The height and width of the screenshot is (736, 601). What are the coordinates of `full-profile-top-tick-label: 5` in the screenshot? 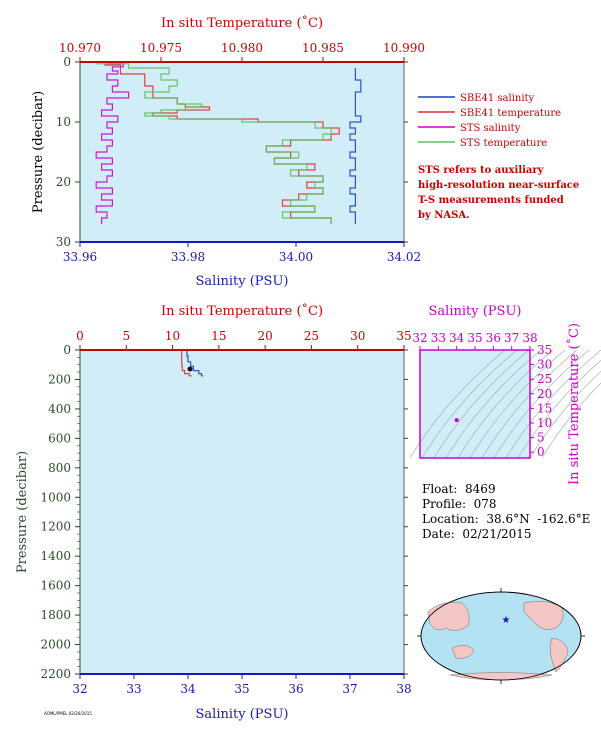 It's located at (126, 336).